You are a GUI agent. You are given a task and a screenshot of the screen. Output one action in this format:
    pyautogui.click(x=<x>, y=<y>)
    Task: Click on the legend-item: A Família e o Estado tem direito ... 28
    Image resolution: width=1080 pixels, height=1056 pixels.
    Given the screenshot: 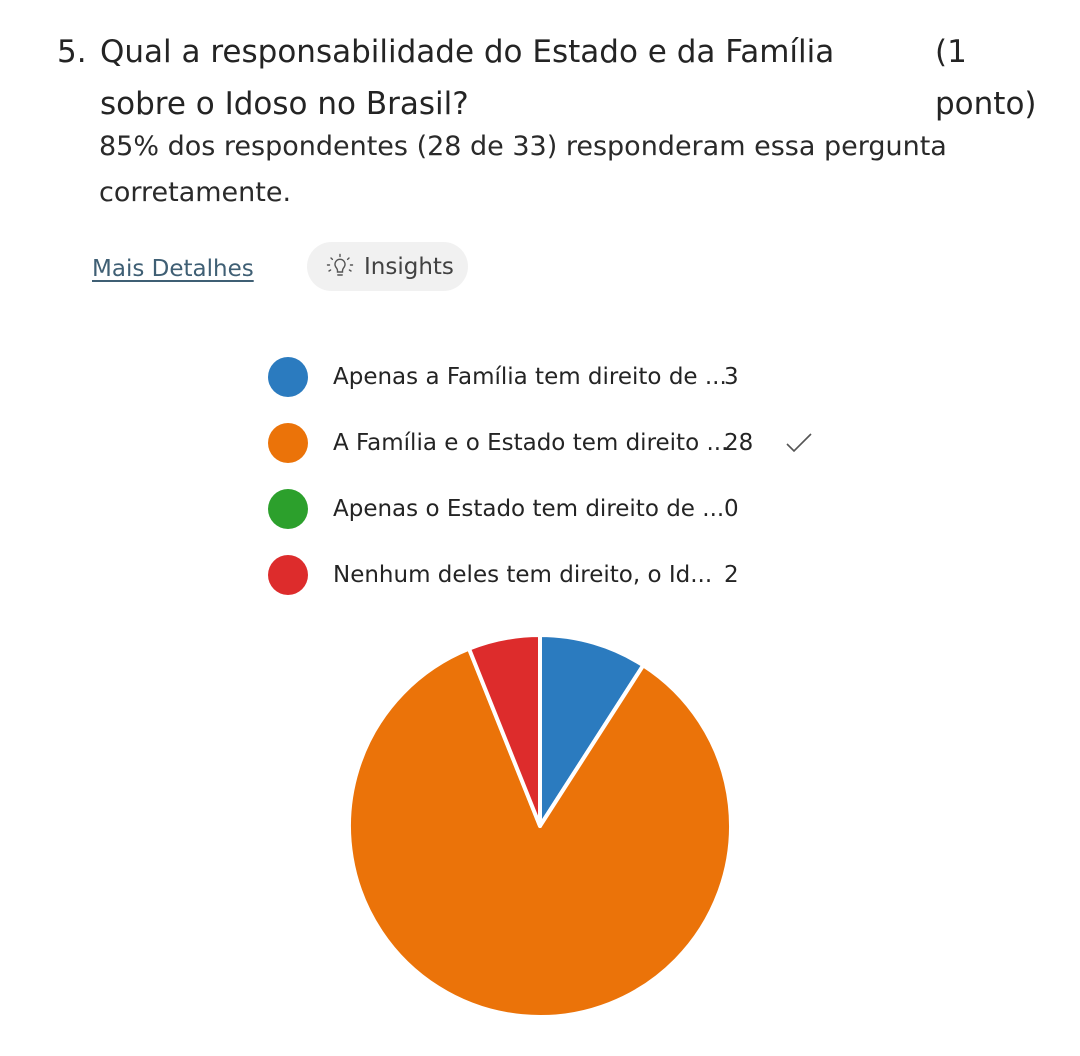 What is the action you would take?
    pyautogui.click(x=568, y=443)
    